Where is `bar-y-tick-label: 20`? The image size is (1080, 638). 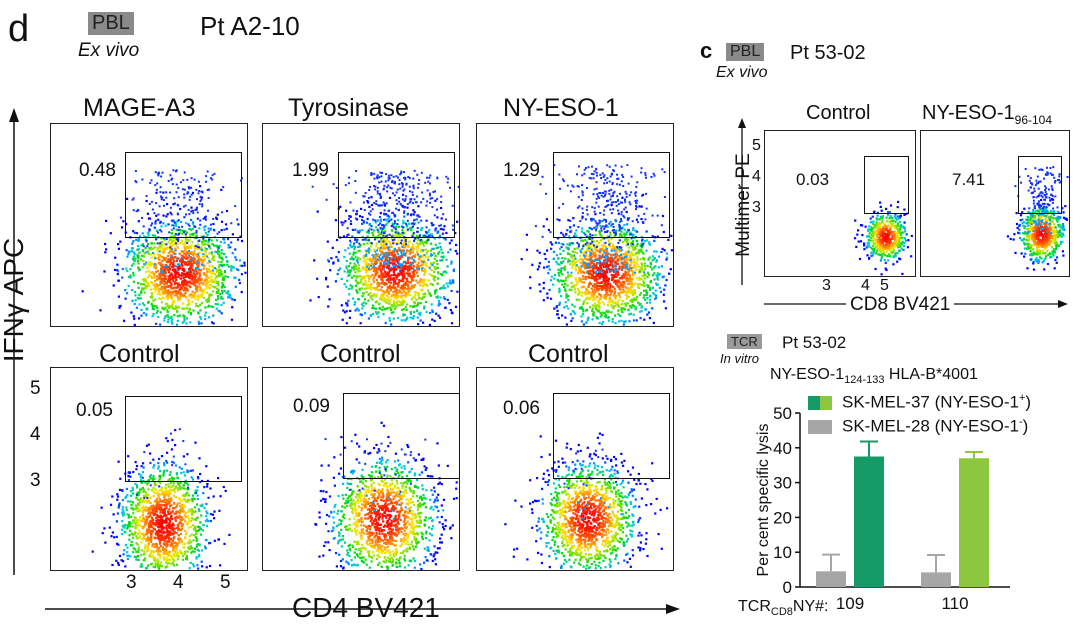 bar-y-tick-label: 20 is located at coordinates (782, 517).